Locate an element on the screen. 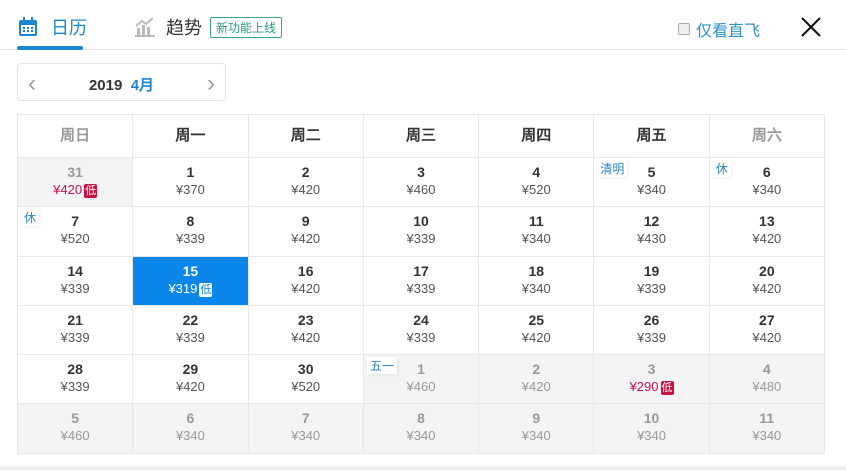 The image size is (846, 470). day-cell: 25 ¥420 is located at coordinates (537, 330).